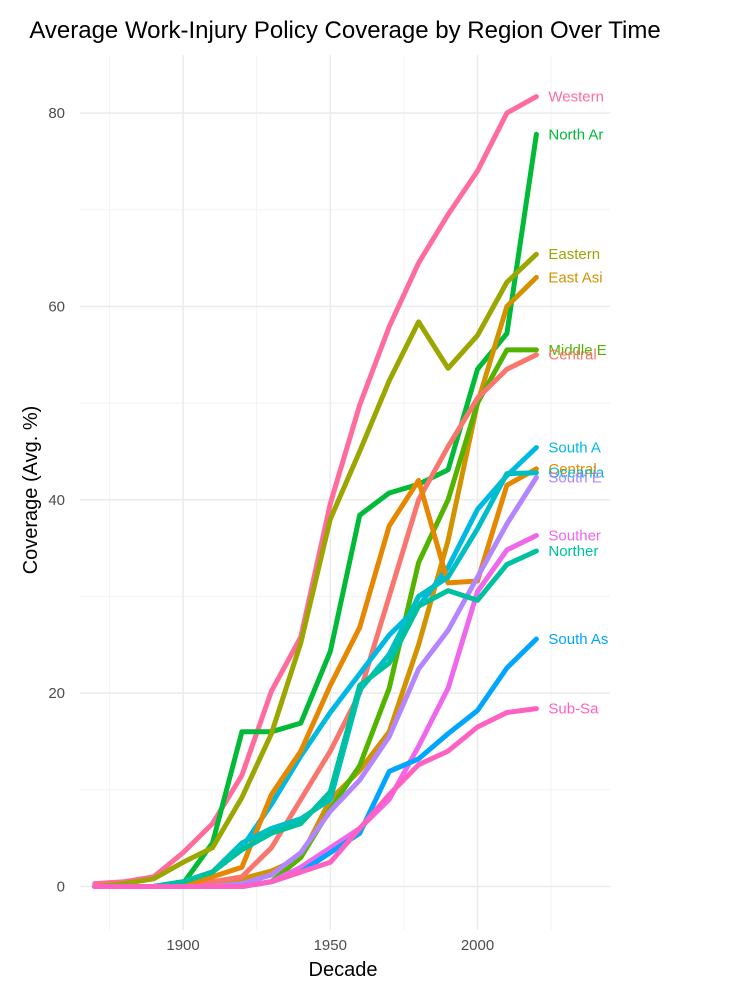  What do you see at coordinates (61, 886) in the screenshot?
I see `y-tick-label: 0` at bounding box center [61, 886].